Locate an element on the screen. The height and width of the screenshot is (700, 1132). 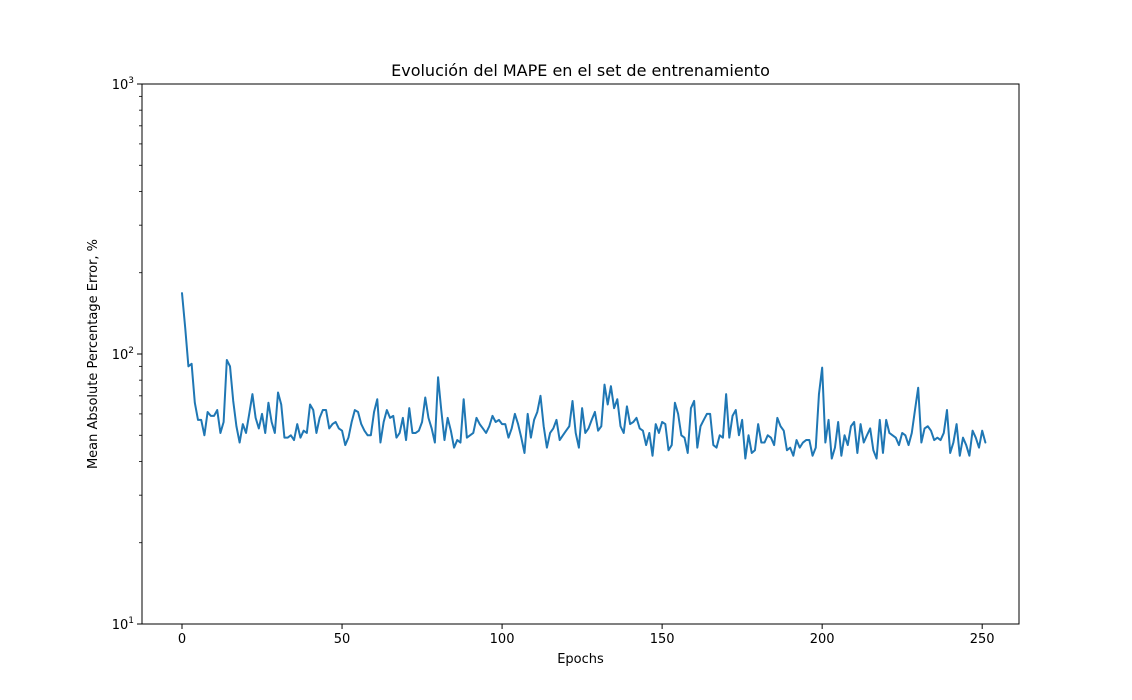
y-tick-label: 10¹ is located at coordinates (123, 624).